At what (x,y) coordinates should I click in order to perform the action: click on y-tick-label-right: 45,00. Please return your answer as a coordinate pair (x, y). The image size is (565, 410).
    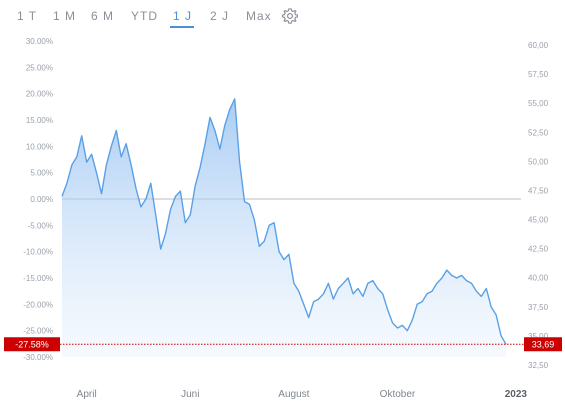
    Looking at the image, I should click on (538, 220).